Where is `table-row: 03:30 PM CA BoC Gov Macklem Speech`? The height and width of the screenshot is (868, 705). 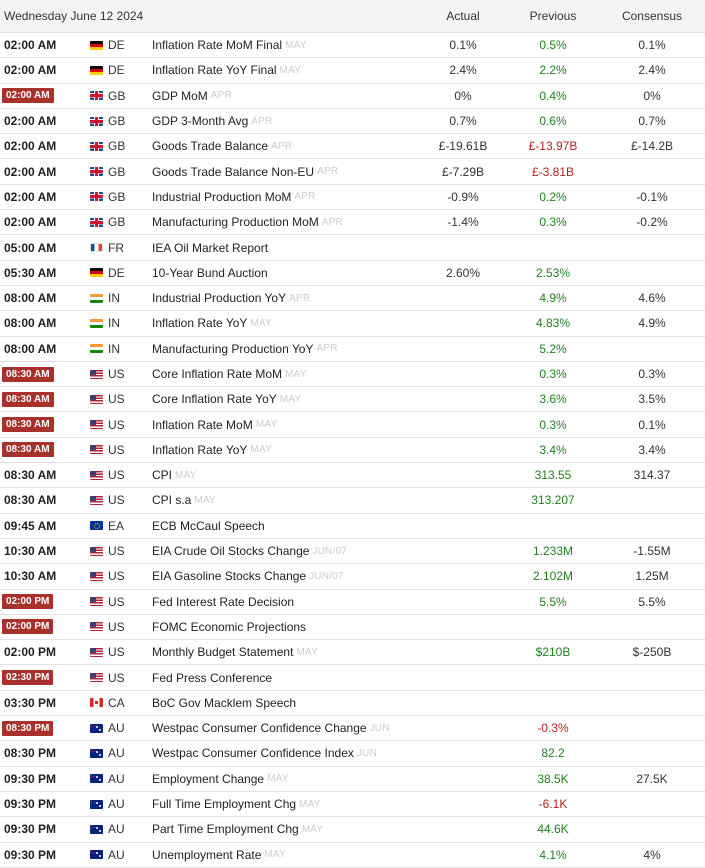
table-row: 03:30 PM CA BoC Gov Macklem Speech is located at coordinates (352, 703).